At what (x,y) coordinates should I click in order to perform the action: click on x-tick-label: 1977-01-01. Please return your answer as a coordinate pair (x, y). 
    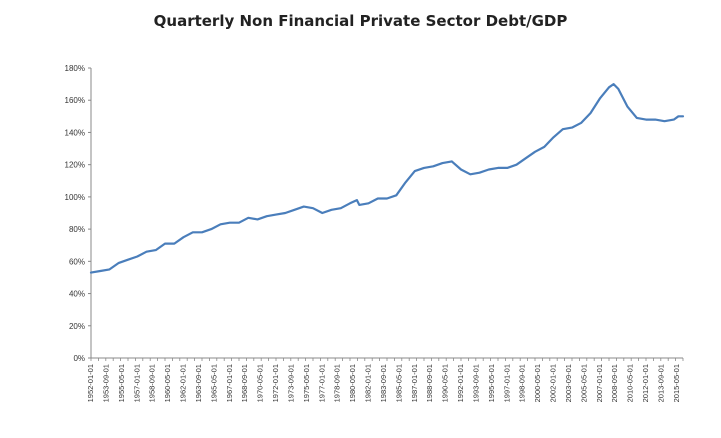
    Looking at the image, I should click on (321, 383).